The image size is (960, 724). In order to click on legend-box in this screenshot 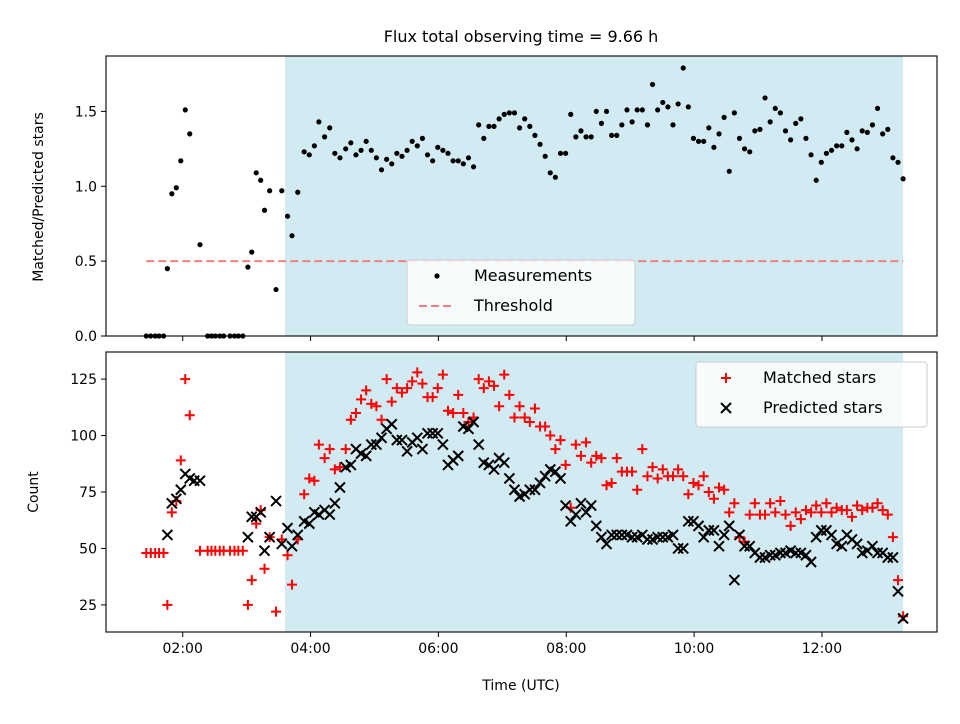, I will do `click(521, 292)`.